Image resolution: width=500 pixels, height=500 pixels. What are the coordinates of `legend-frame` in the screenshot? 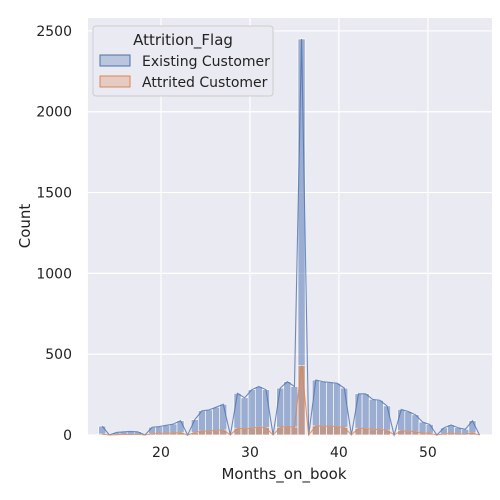 It's located at (183, 61).